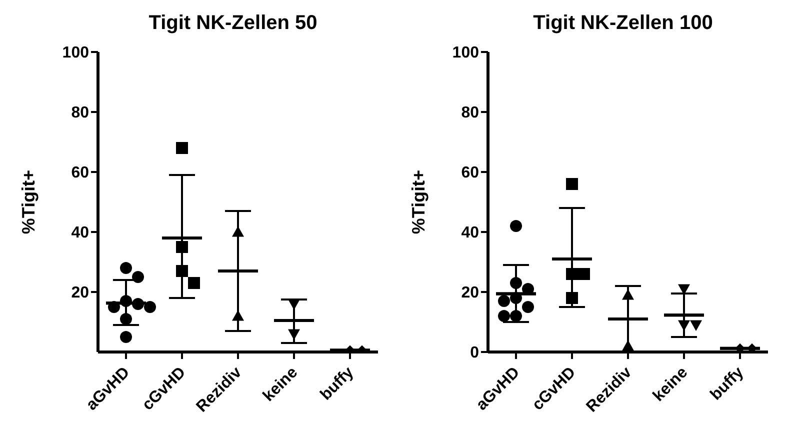 The height and width of the screenshot is (444, 801). What do you see at coordinates (475, 353) in the screenshot?
I see `y-tick-label: 0` at bounding box center [475, 353].